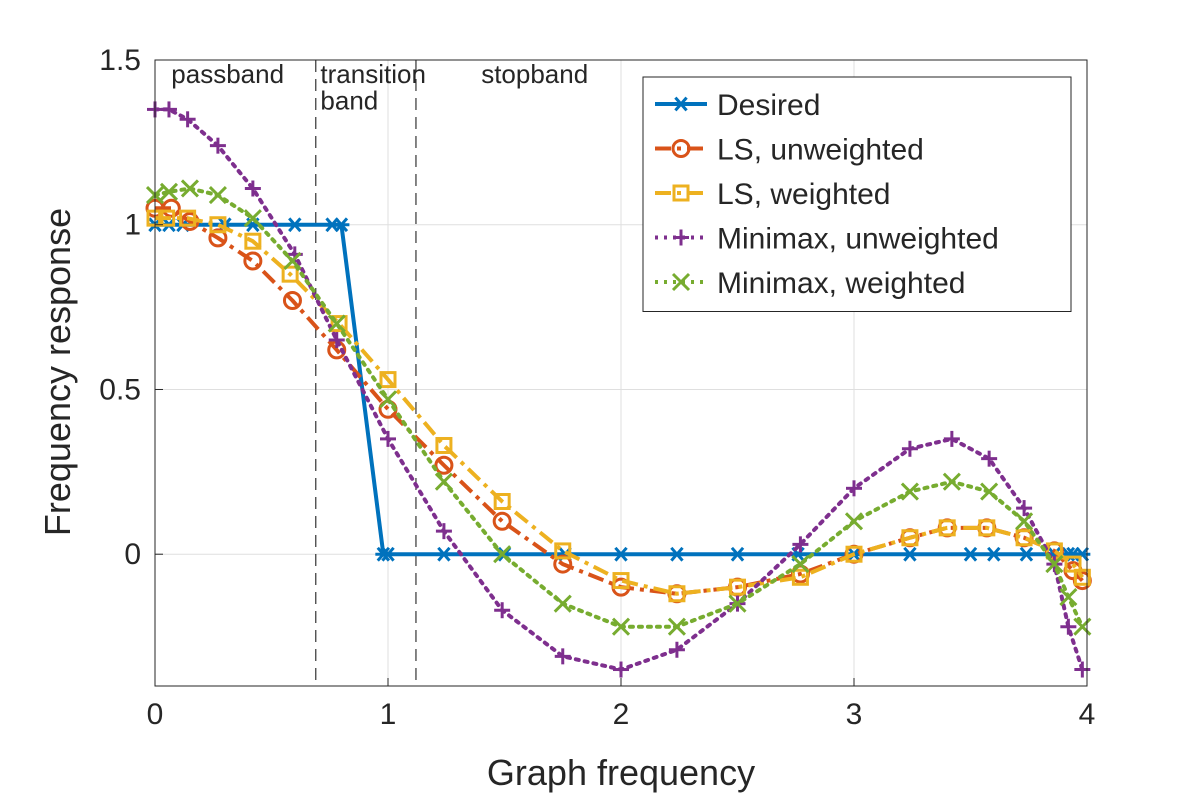 The width and height of the screenshot is (1200, 800). I want to click on legend-item: Minimax, unweighted, so click(827, 239).